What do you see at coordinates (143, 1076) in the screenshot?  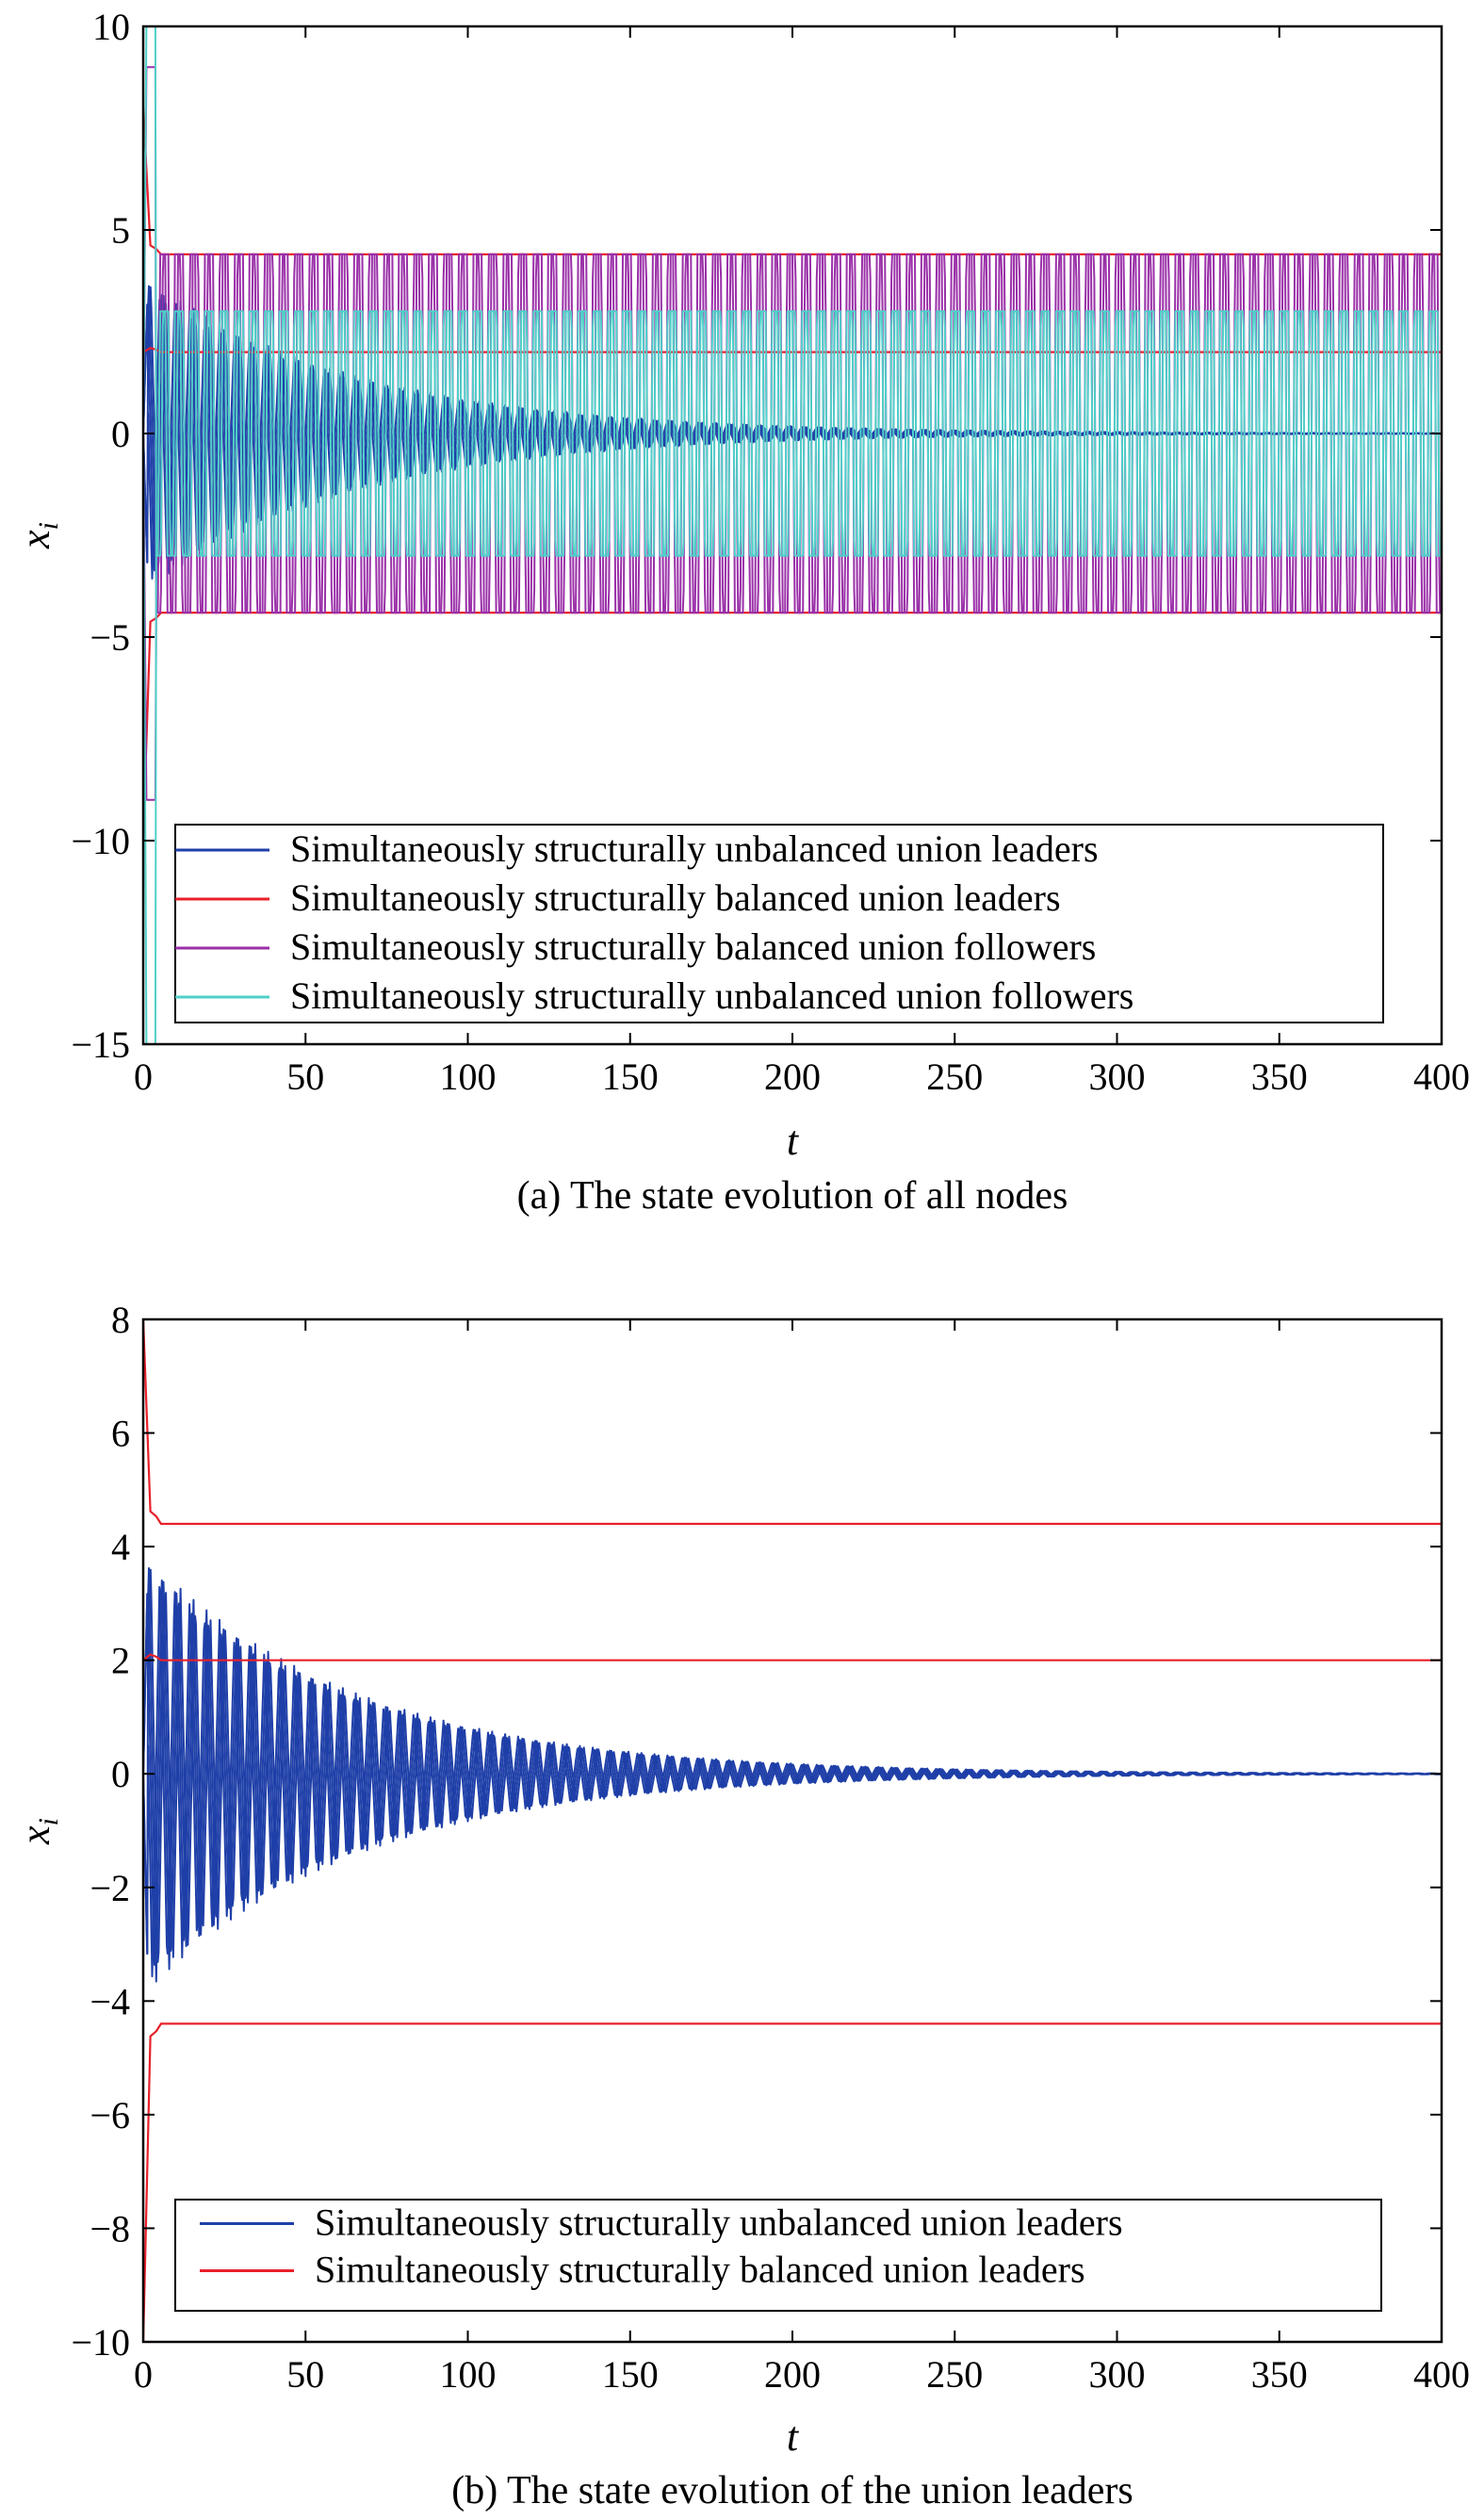 I see `panel-a-xtick-label: 0` at bounding box center [143, 1076].